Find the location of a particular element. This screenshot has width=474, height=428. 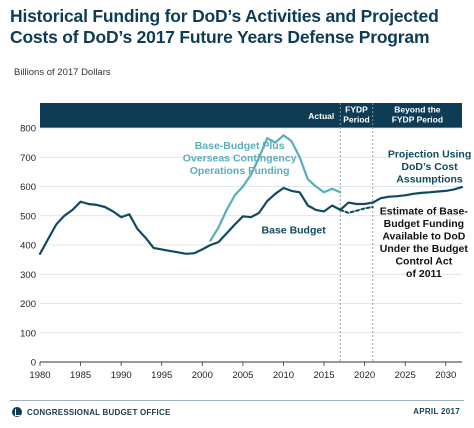

footer-divider is located at coordinates (237, 400).